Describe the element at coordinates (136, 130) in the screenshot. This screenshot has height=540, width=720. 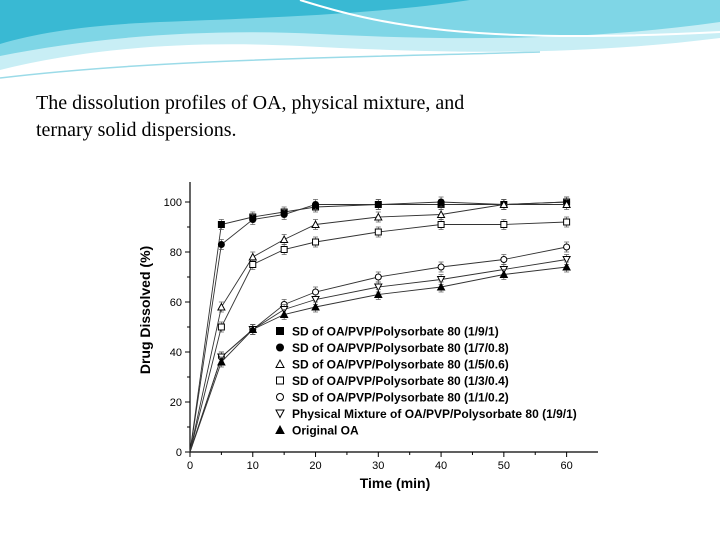
I see `slide-title-line: ternary solid dispersions.` at that location.